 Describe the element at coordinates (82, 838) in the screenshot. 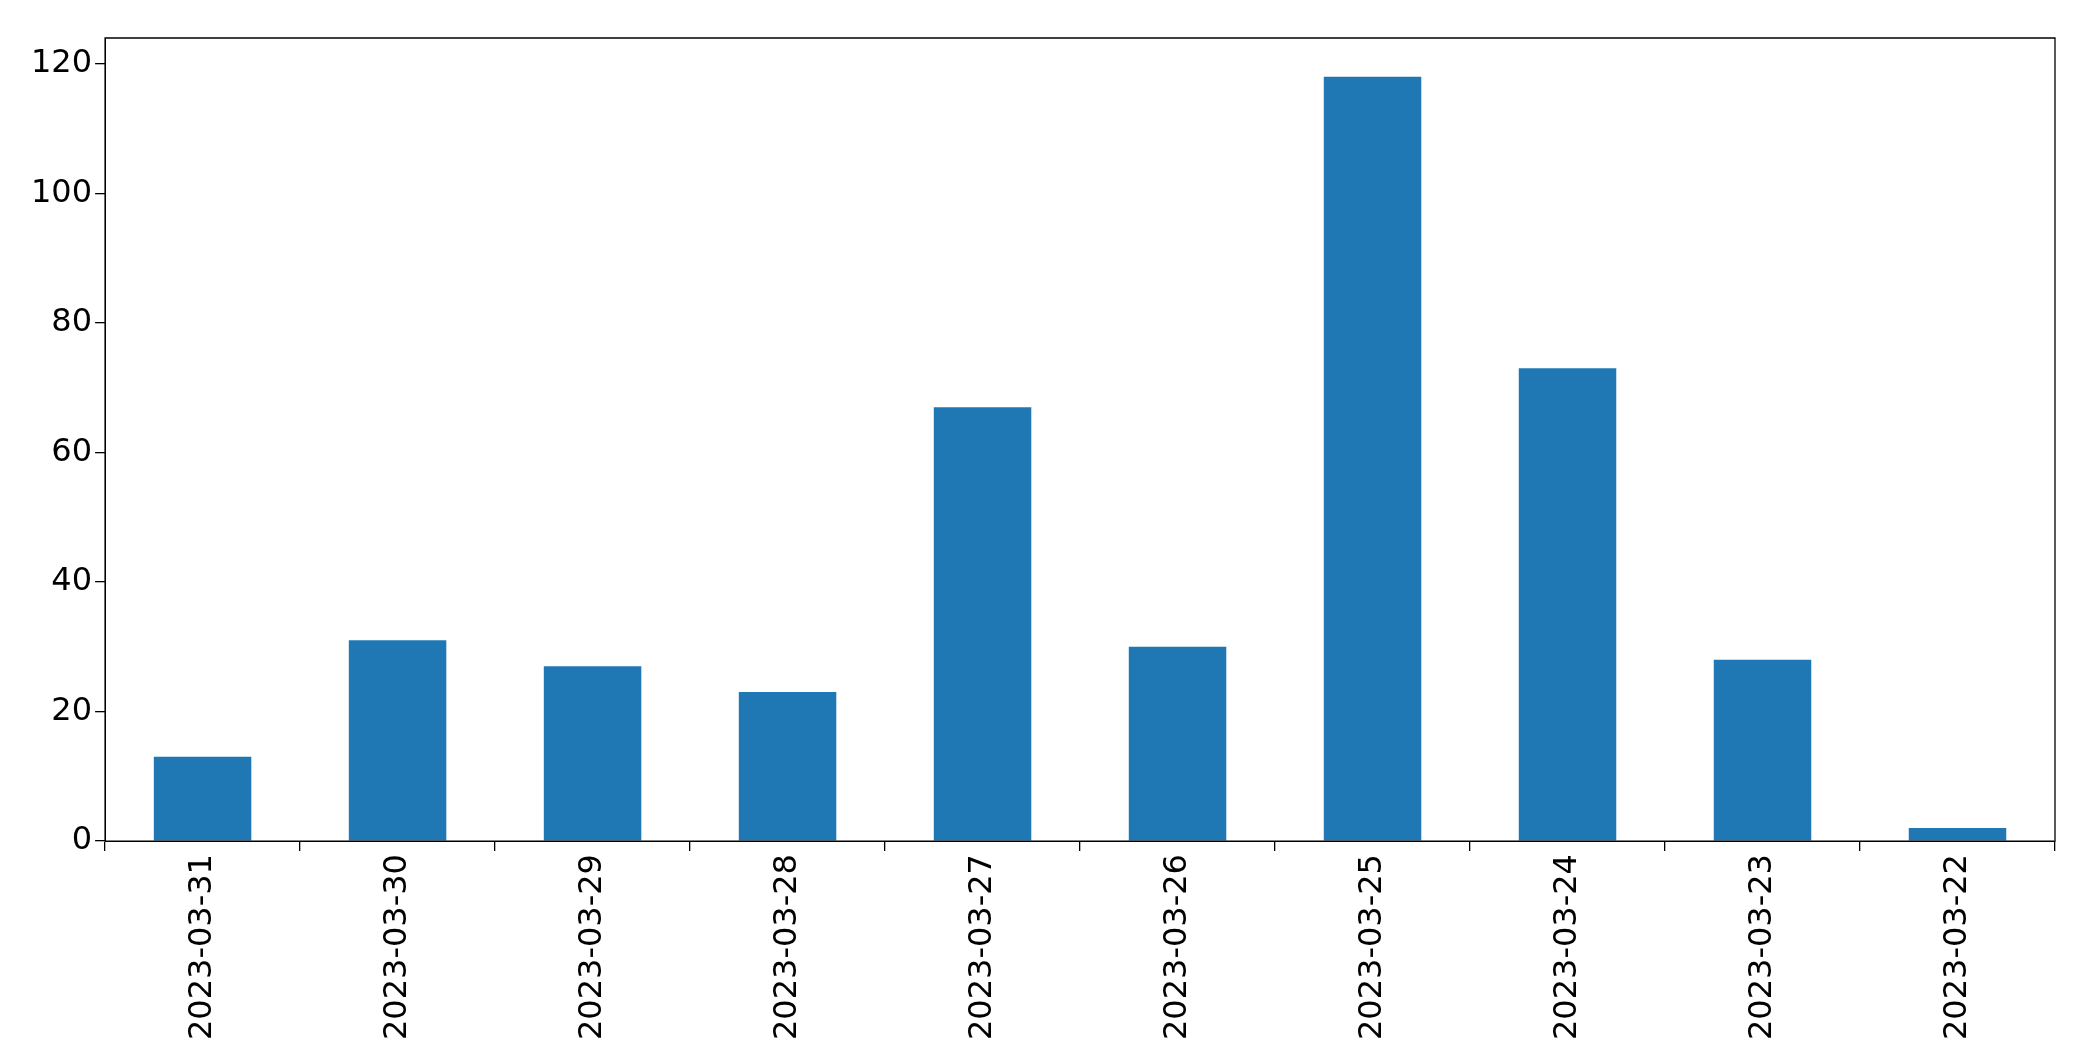

I see `y-tick-label: 0` at that location.